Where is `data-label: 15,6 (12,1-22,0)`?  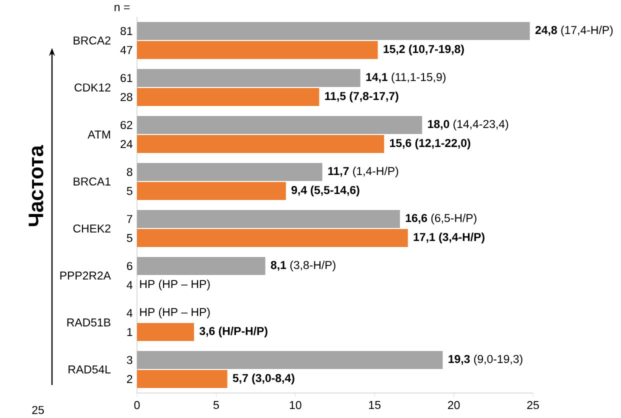
data-label: 15,6 (12,1-22,0) is located at coordinates (430, 144).